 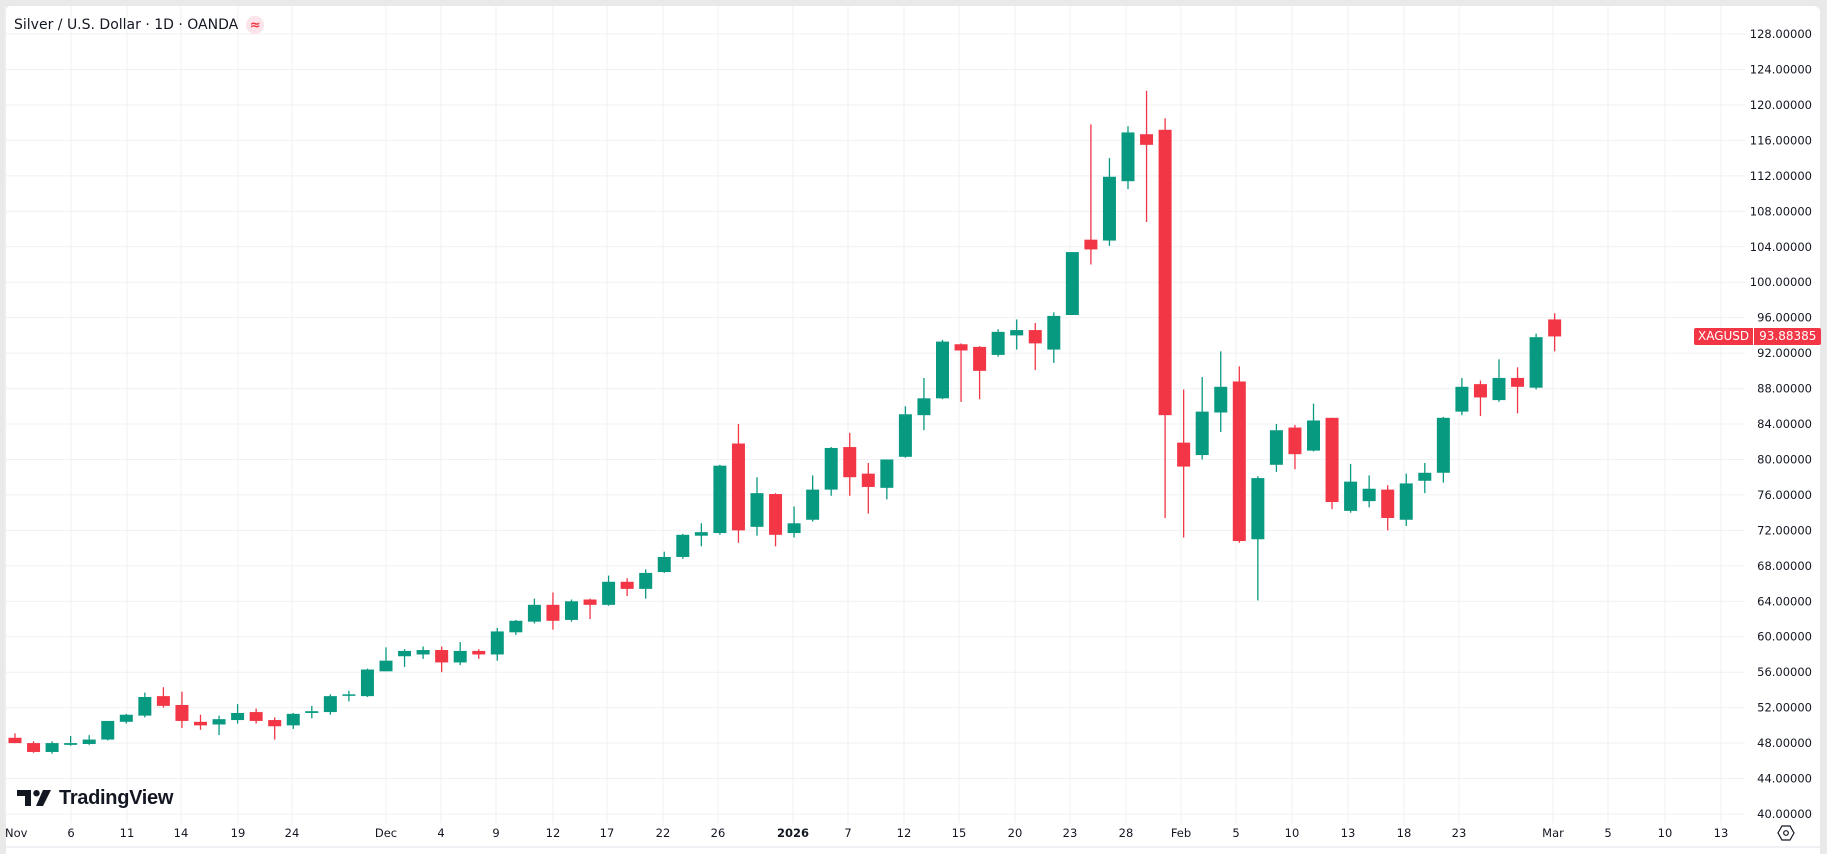 I want to click on time-tick-label: 18, so click(x=1404, y=833).